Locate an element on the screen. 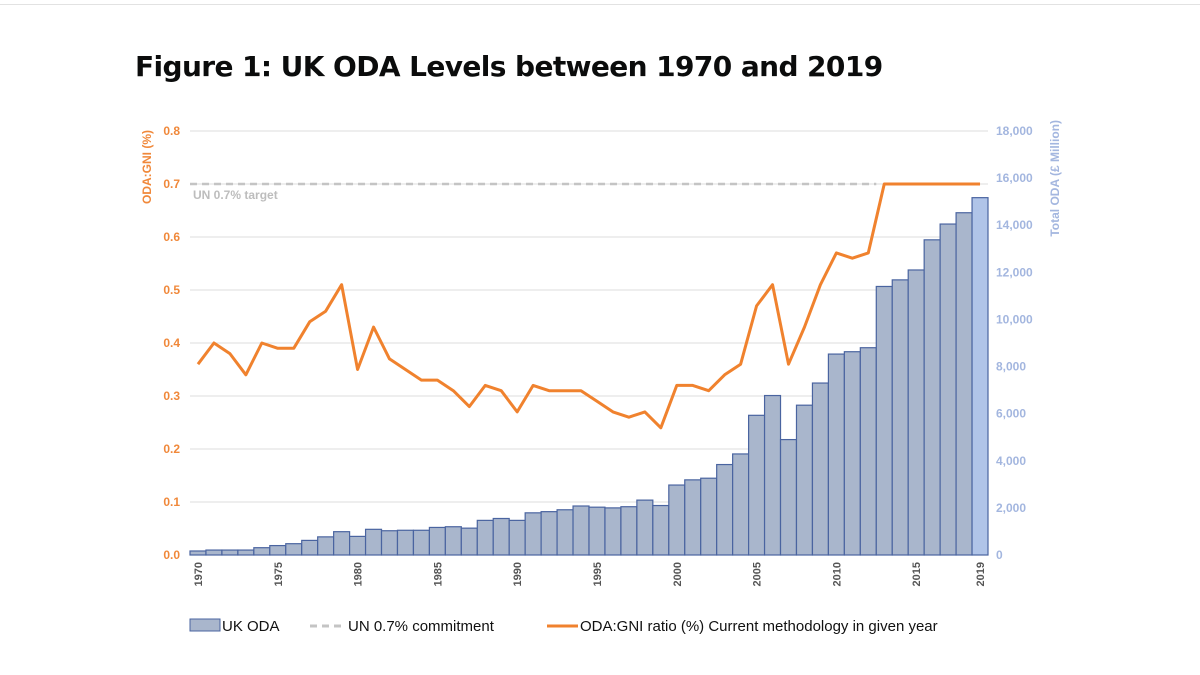  left-tick-label: 0.2 is located at coordinates (171, 449).